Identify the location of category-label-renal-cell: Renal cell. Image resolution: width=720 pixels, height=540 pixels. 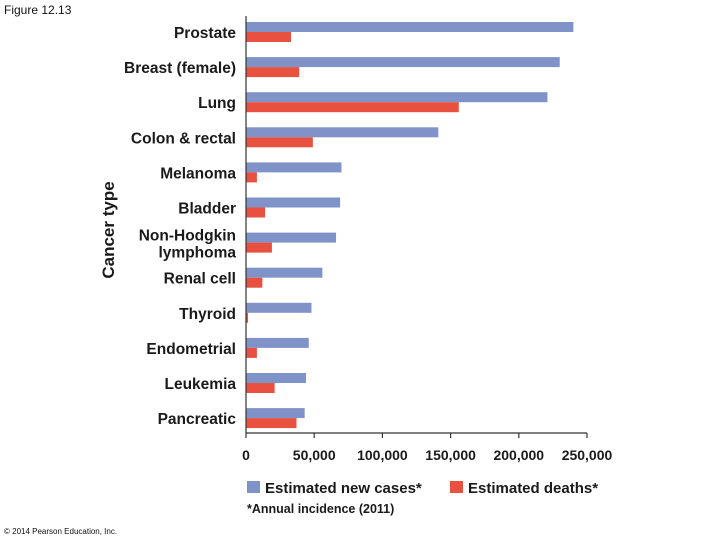
(200, 279).